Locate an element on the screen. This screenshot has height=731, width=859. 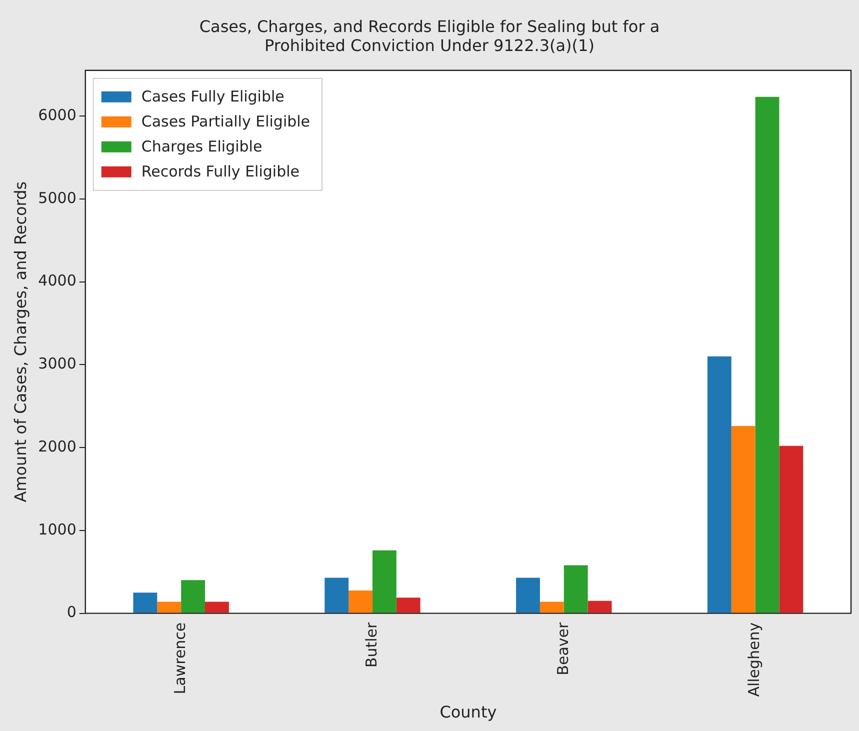
x-tick-label: Butler is located at coordinates (371, 645).